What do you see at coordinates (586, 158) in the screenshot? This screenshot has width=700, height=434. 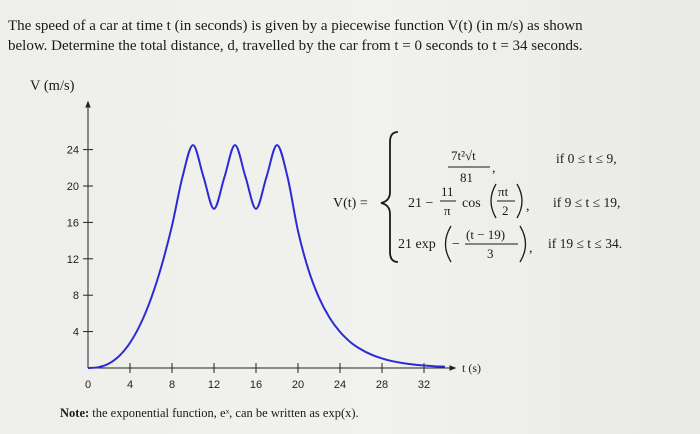 I see `case1-condition: if 0 ≤ t ≤ 9,` at bounding box center [586, 158].